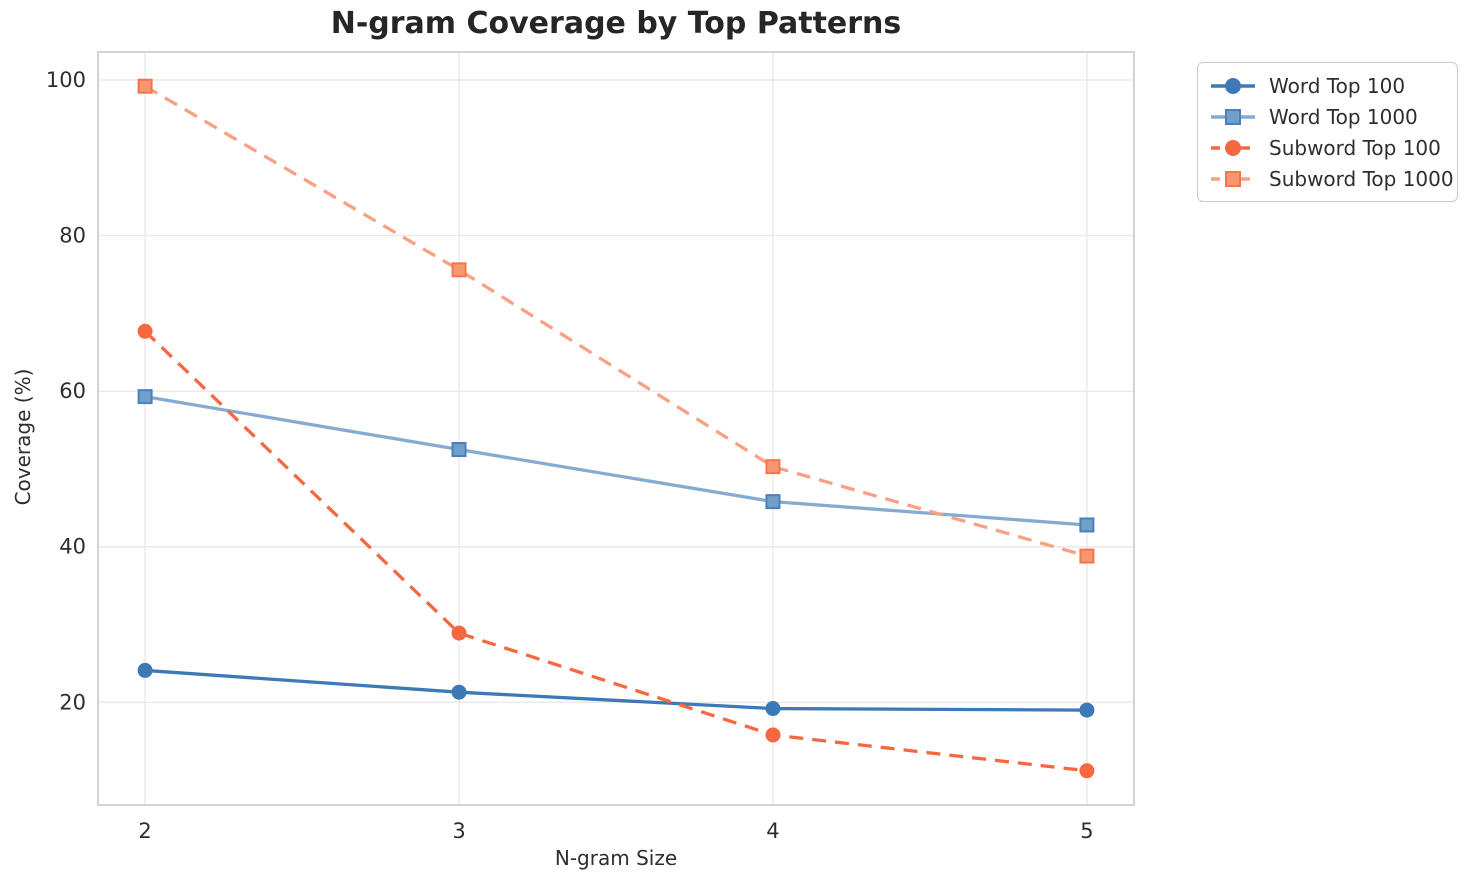 The image size is (1478, 885). Describe the element at coordinates (1087, 525) in the screenshot. I see `marker-word-top-1000-x5` at that location.